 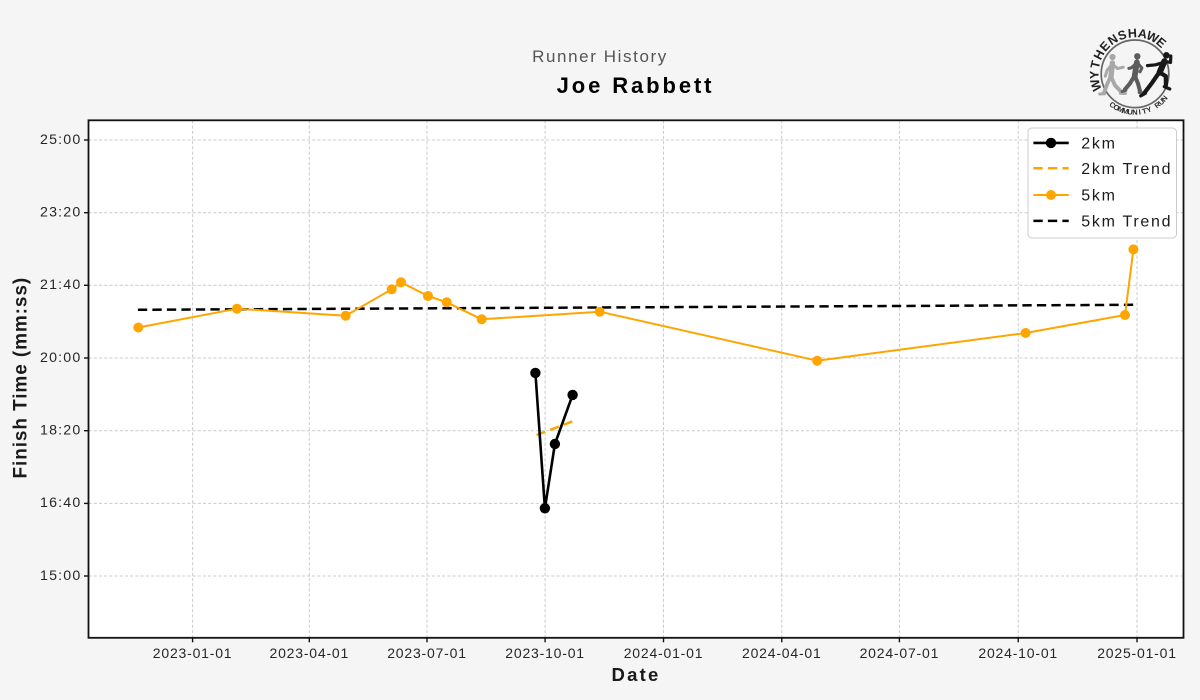 I want to click on svg-text: 21:40, so click(x=61, y=285).